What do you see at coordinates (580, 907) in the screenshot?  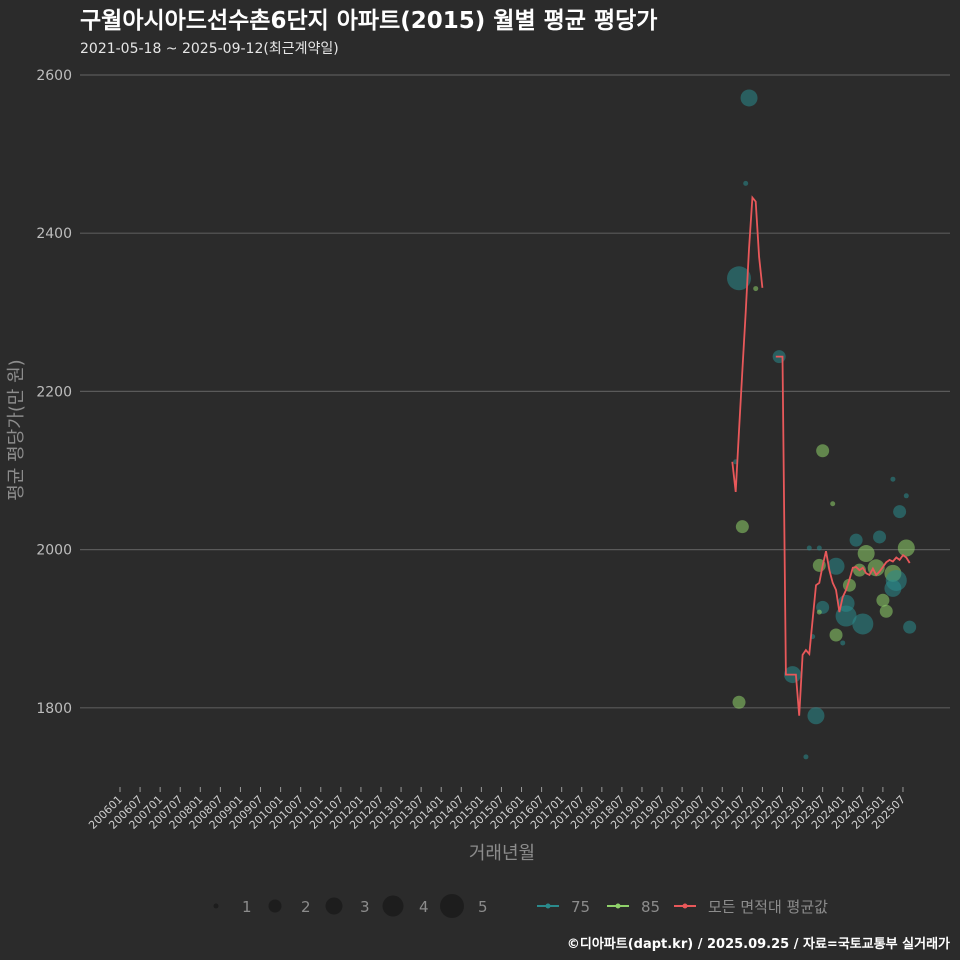 I see `legend-series-label: 75` at bounding box center [580, 907].